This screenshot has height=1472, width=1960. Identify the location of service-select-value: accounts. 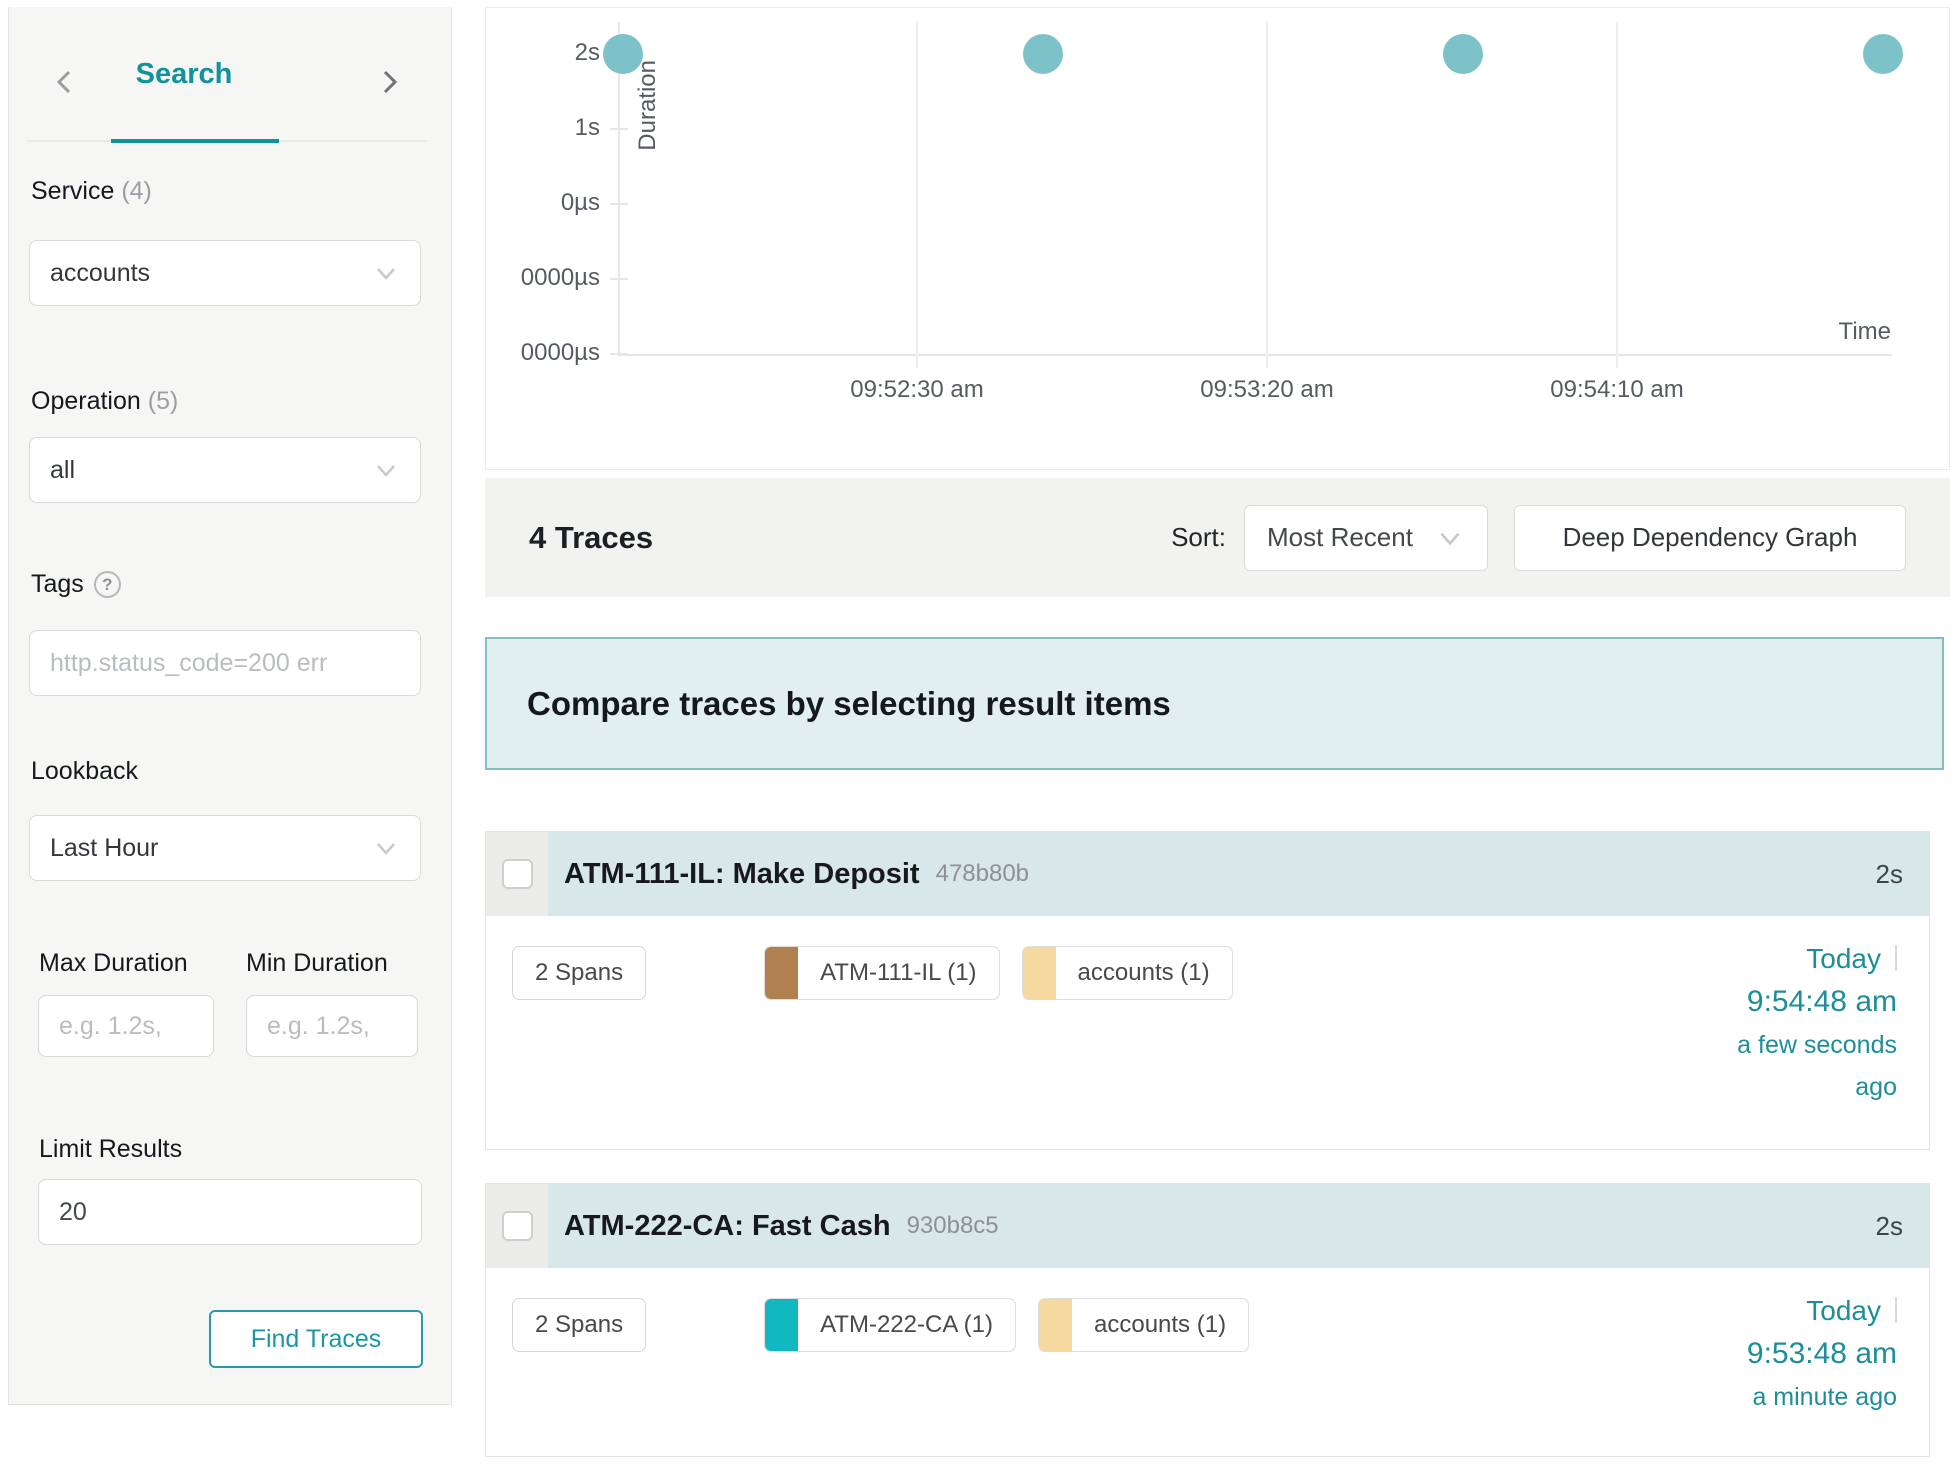
(100, 272).